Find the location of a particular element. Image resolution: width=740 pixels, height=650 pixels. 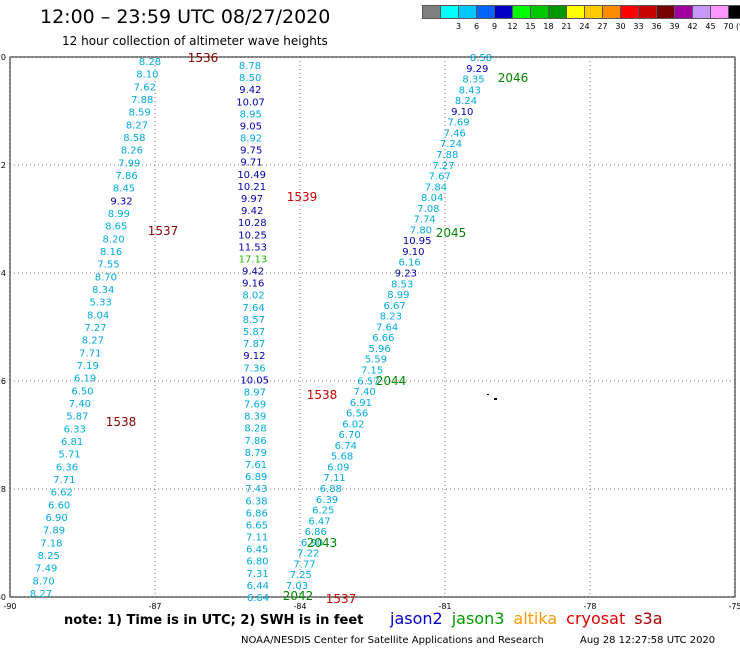

swh-value-label: 8.45 is located at coordinates (124, 189).